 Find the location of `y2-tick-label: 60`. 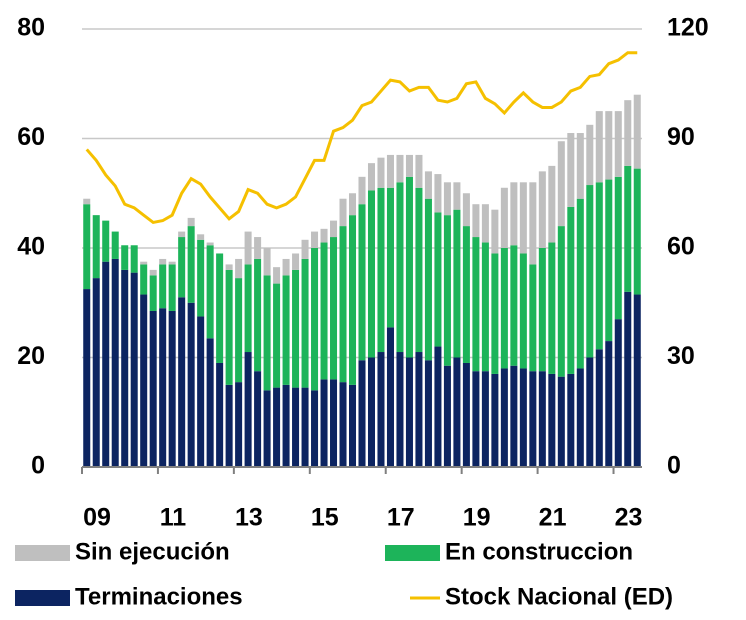

y2-tick-label: 60 is located at coordinates (681, 247).